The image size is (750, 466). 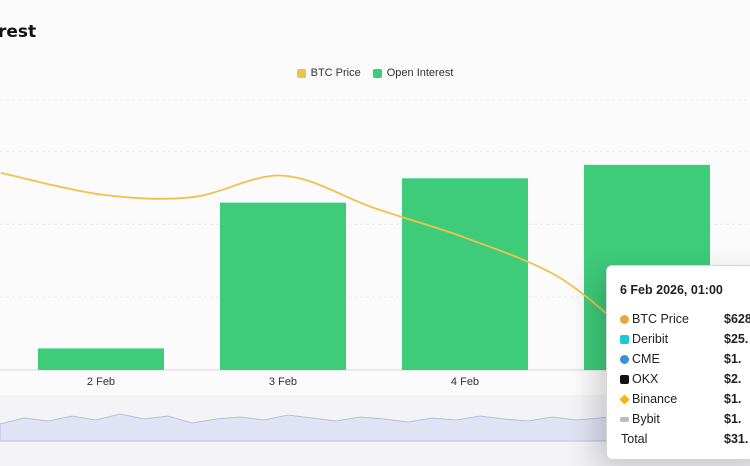 What do you see at coordinates (685, 339) in the screenshot?
I see `tooltip-row-deribit: Deribit $25.` at bounding box center [685, 339].